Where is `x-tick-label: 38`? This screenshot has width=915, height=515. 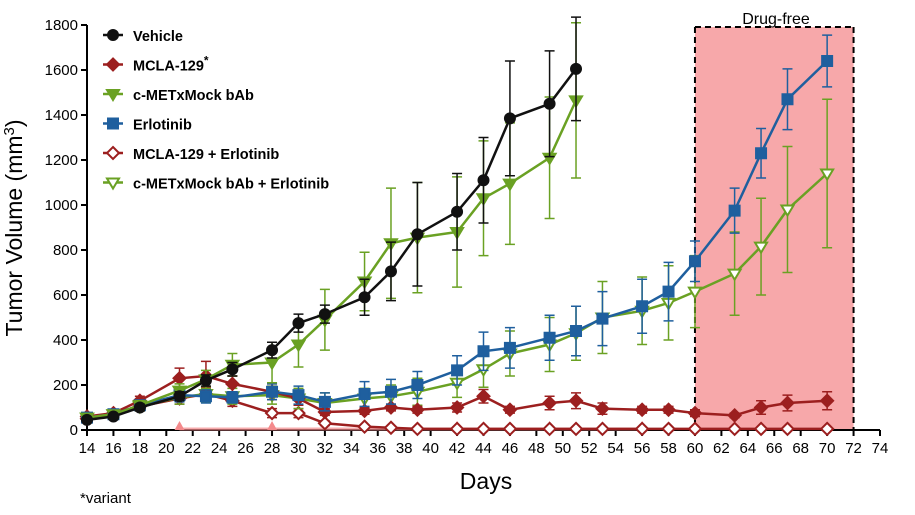
x-tick-label: 38 is located at coordinates (404, 448).